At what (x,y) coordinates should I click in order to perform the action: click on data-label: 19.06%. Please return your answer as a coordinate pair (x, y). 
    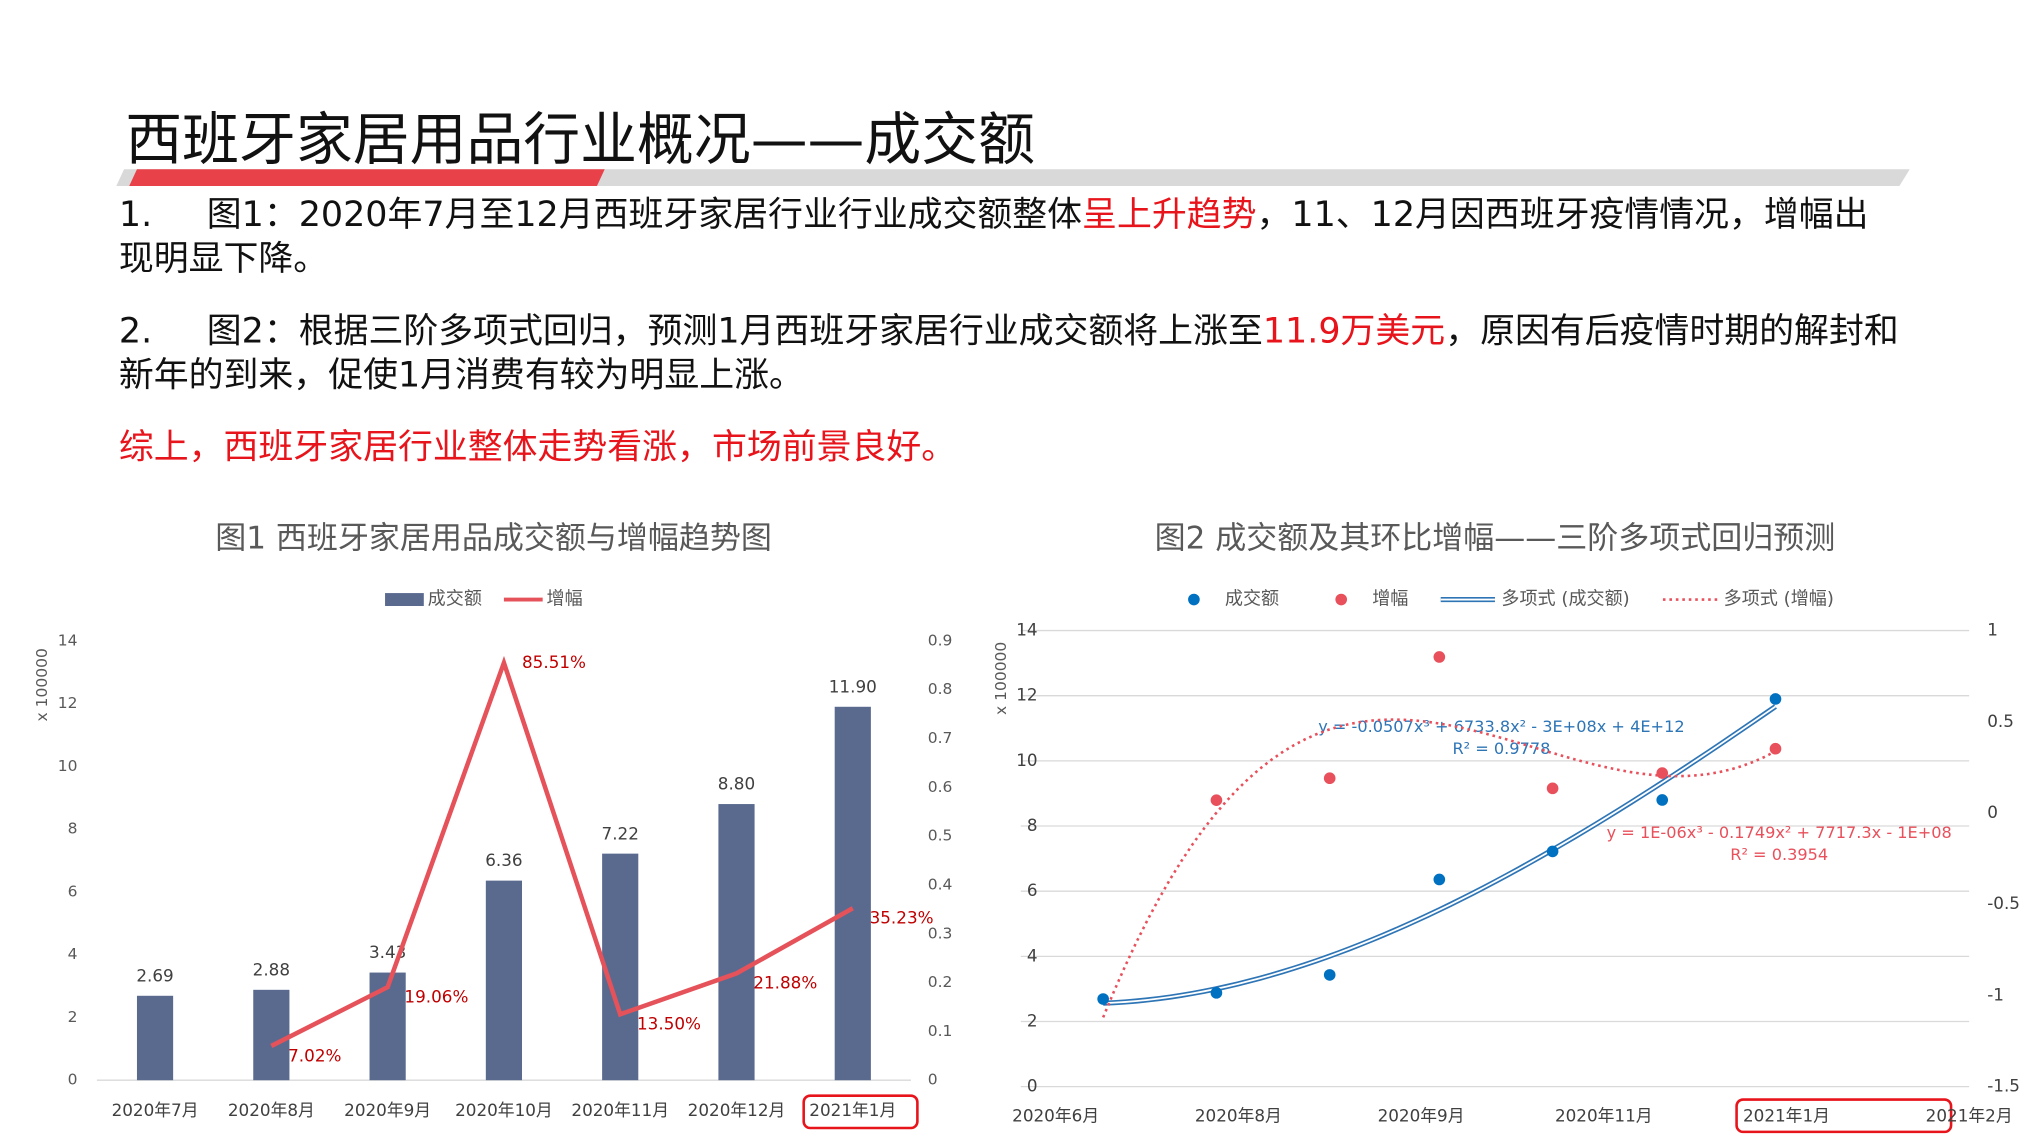
    Looking at the image, I should click on (436, 996).